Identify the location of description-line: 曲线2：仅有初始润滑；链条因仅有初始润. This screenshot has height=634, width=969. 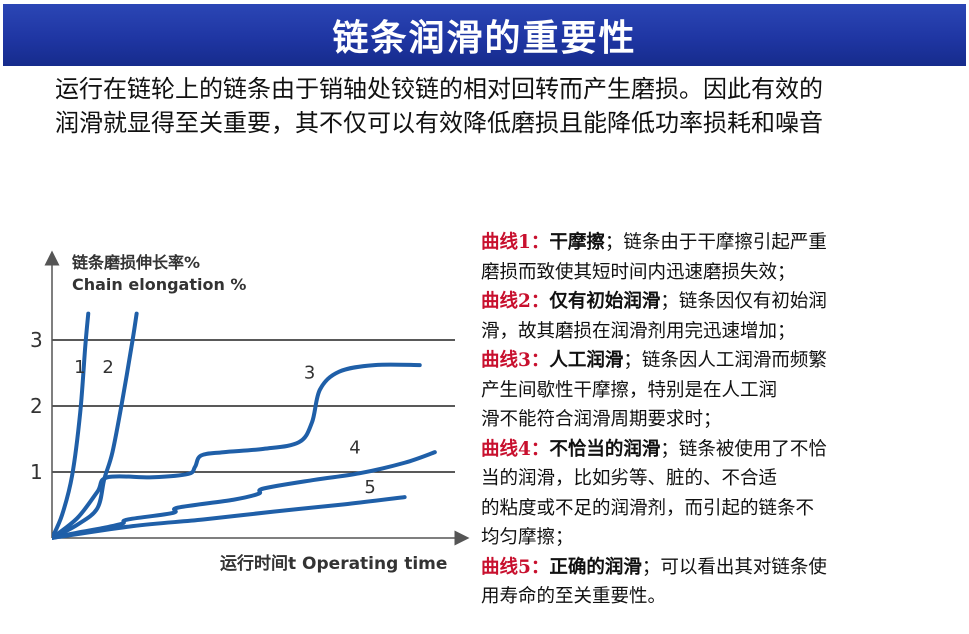
(716, 302).